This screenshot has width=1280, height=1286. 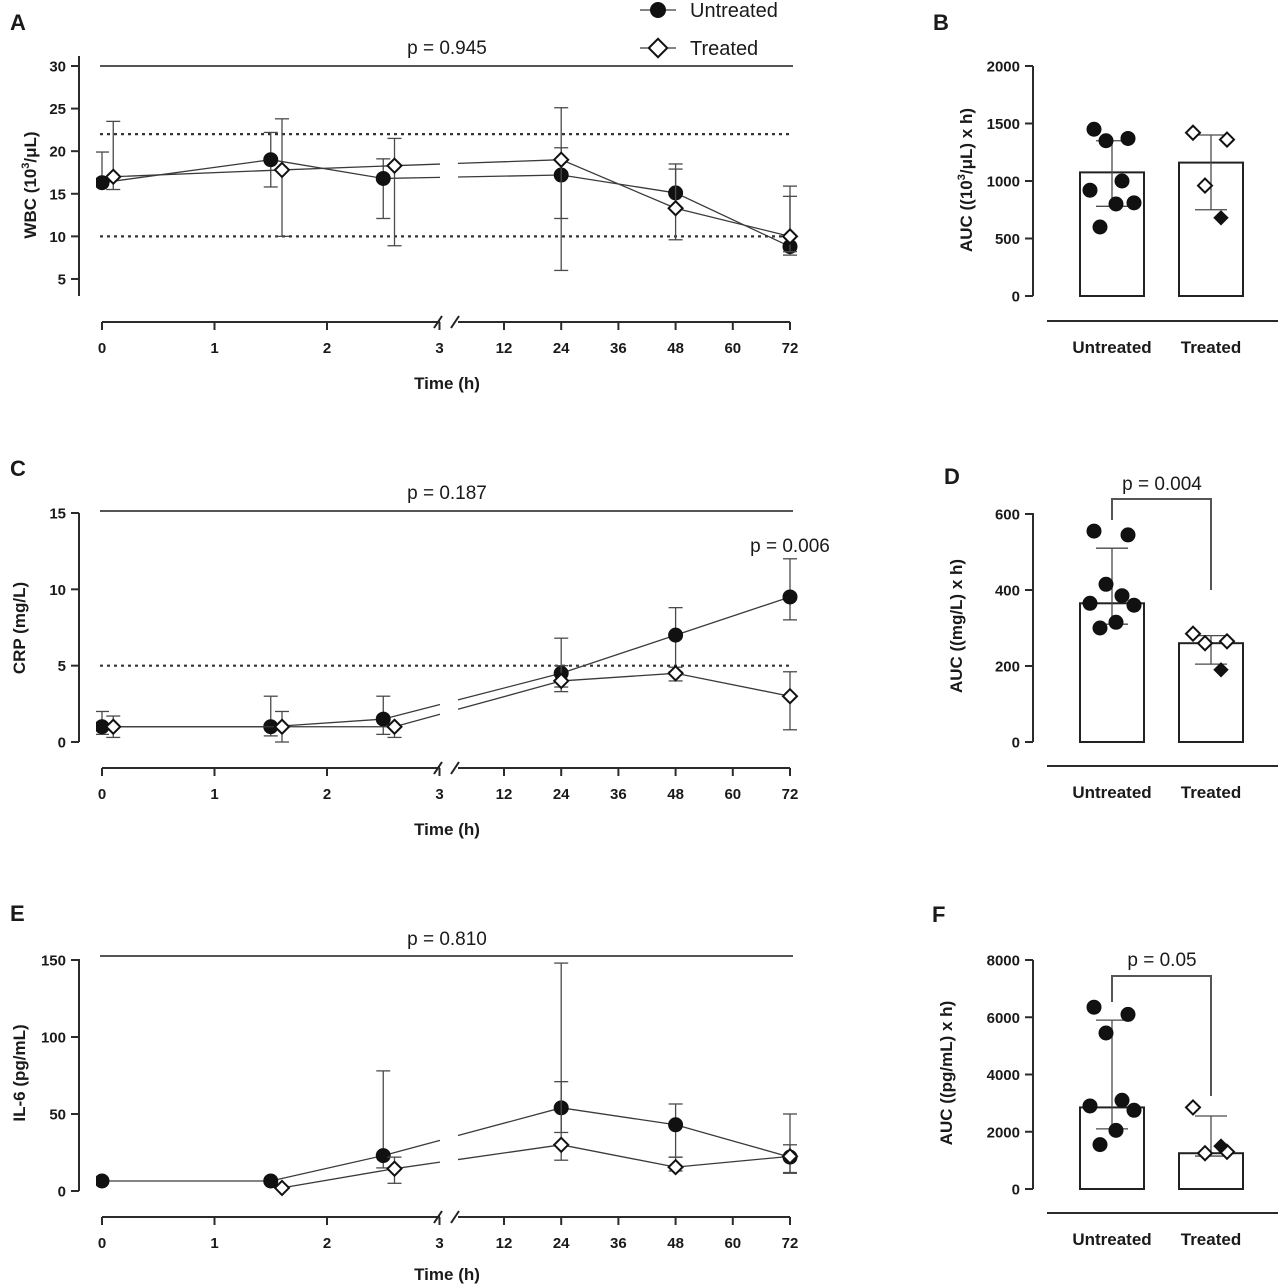 I want to click on y-axis-label-main: AUC ((10, so click(x=966, y=216).